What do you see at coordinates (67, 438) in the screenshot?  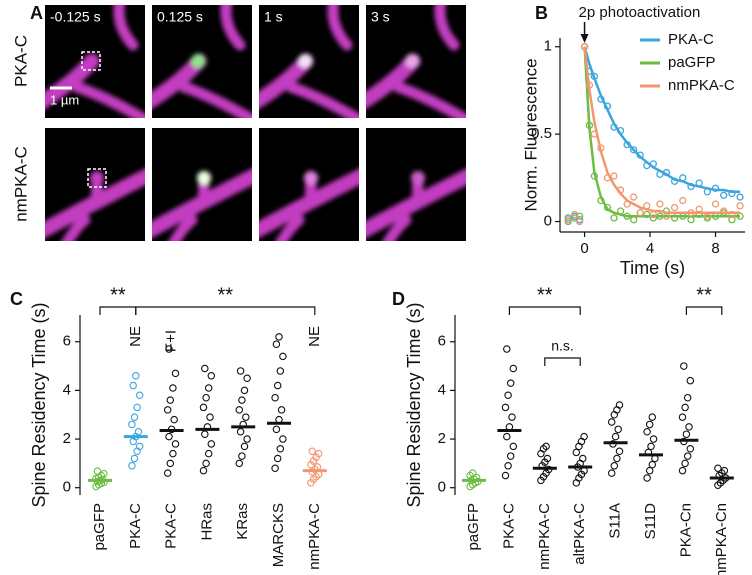 I see `y-tick-label: 2` at bounding box center [67, 438].